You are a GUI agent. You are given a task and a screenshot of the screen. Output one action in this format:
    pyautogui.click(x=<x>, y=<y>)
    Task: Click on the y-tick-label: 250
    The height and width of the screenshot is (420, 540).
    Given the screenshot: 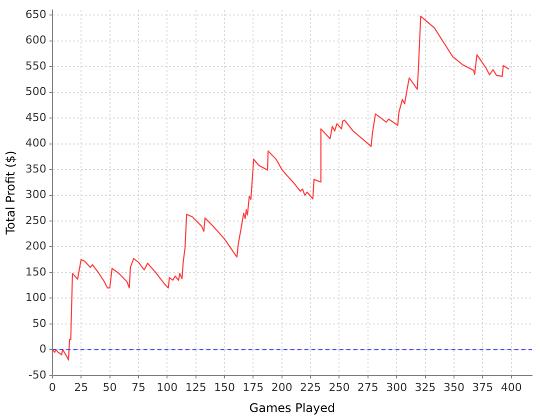 What is the action you would take?
    pyautogui.click(x=35, y=220)
    